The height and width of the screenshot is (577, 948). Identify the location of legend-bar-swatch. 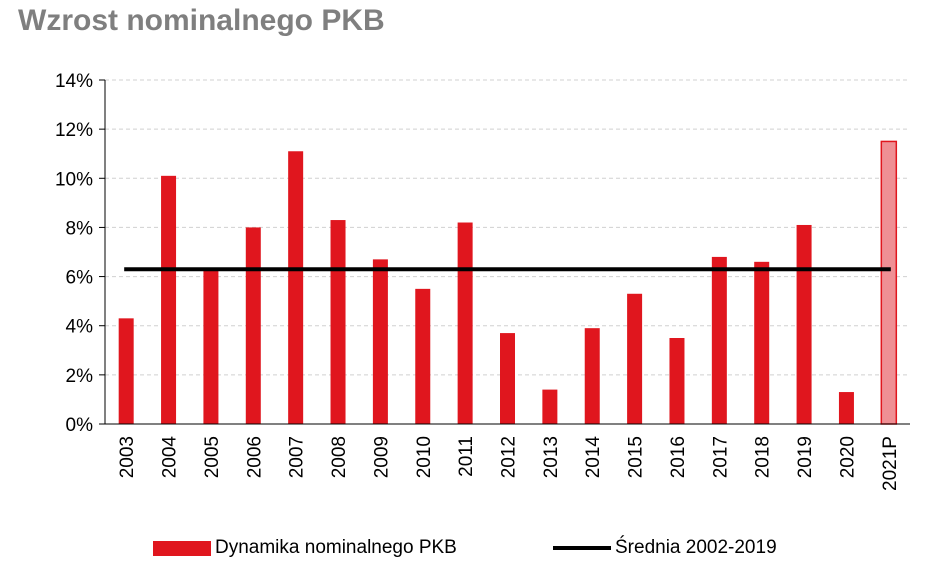
(182, 548).